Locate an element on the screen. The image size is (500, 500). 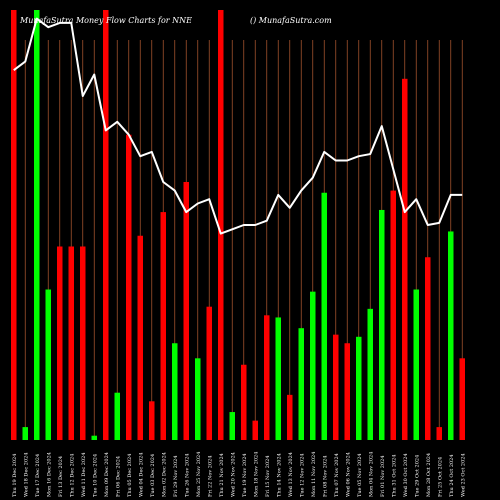
x-tick-label: Tue 10 Dec 2024 is located at coordinates (95, 475).